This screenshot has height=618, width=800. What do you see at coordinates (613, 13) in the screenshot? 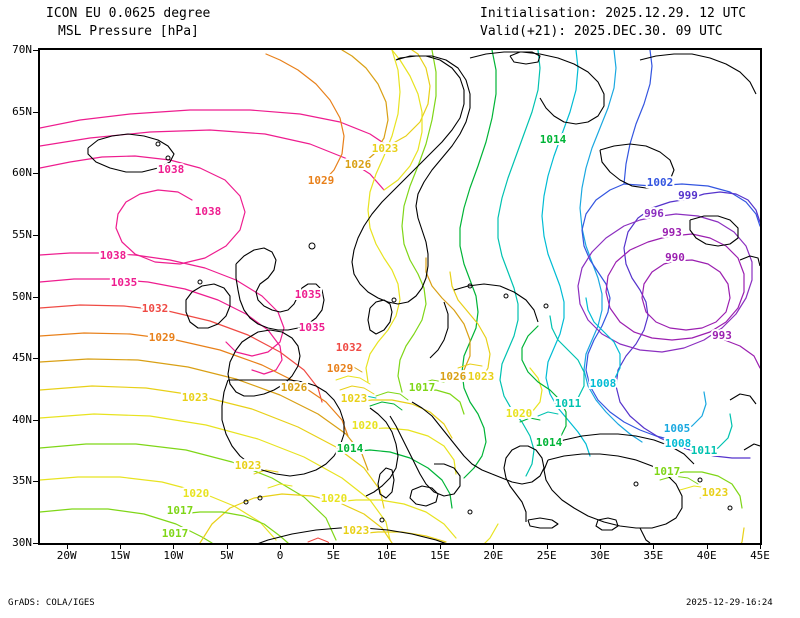
I see `initialisation-time: Initialisation: 2025.12.29. 12 UTC` at bounding box center [613, 13].